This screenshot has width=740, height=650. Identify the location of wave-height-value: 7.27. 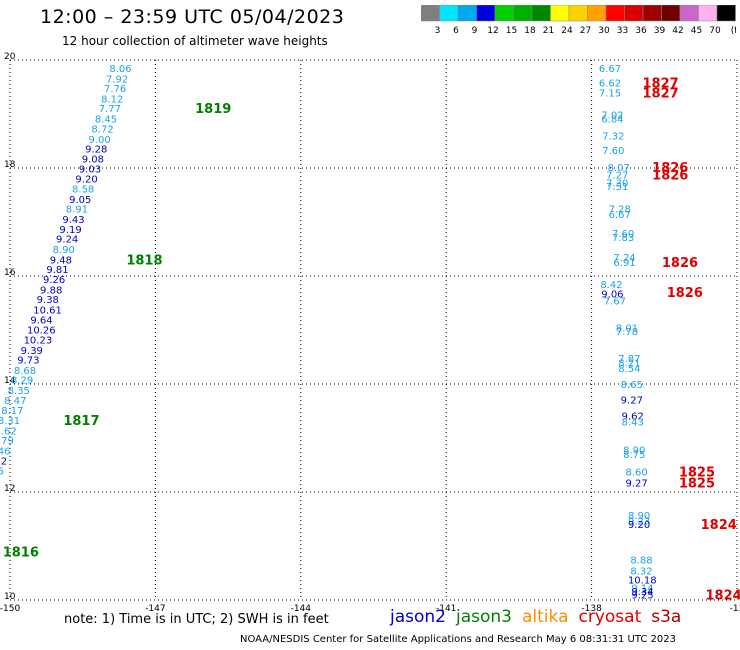
(617, 175).